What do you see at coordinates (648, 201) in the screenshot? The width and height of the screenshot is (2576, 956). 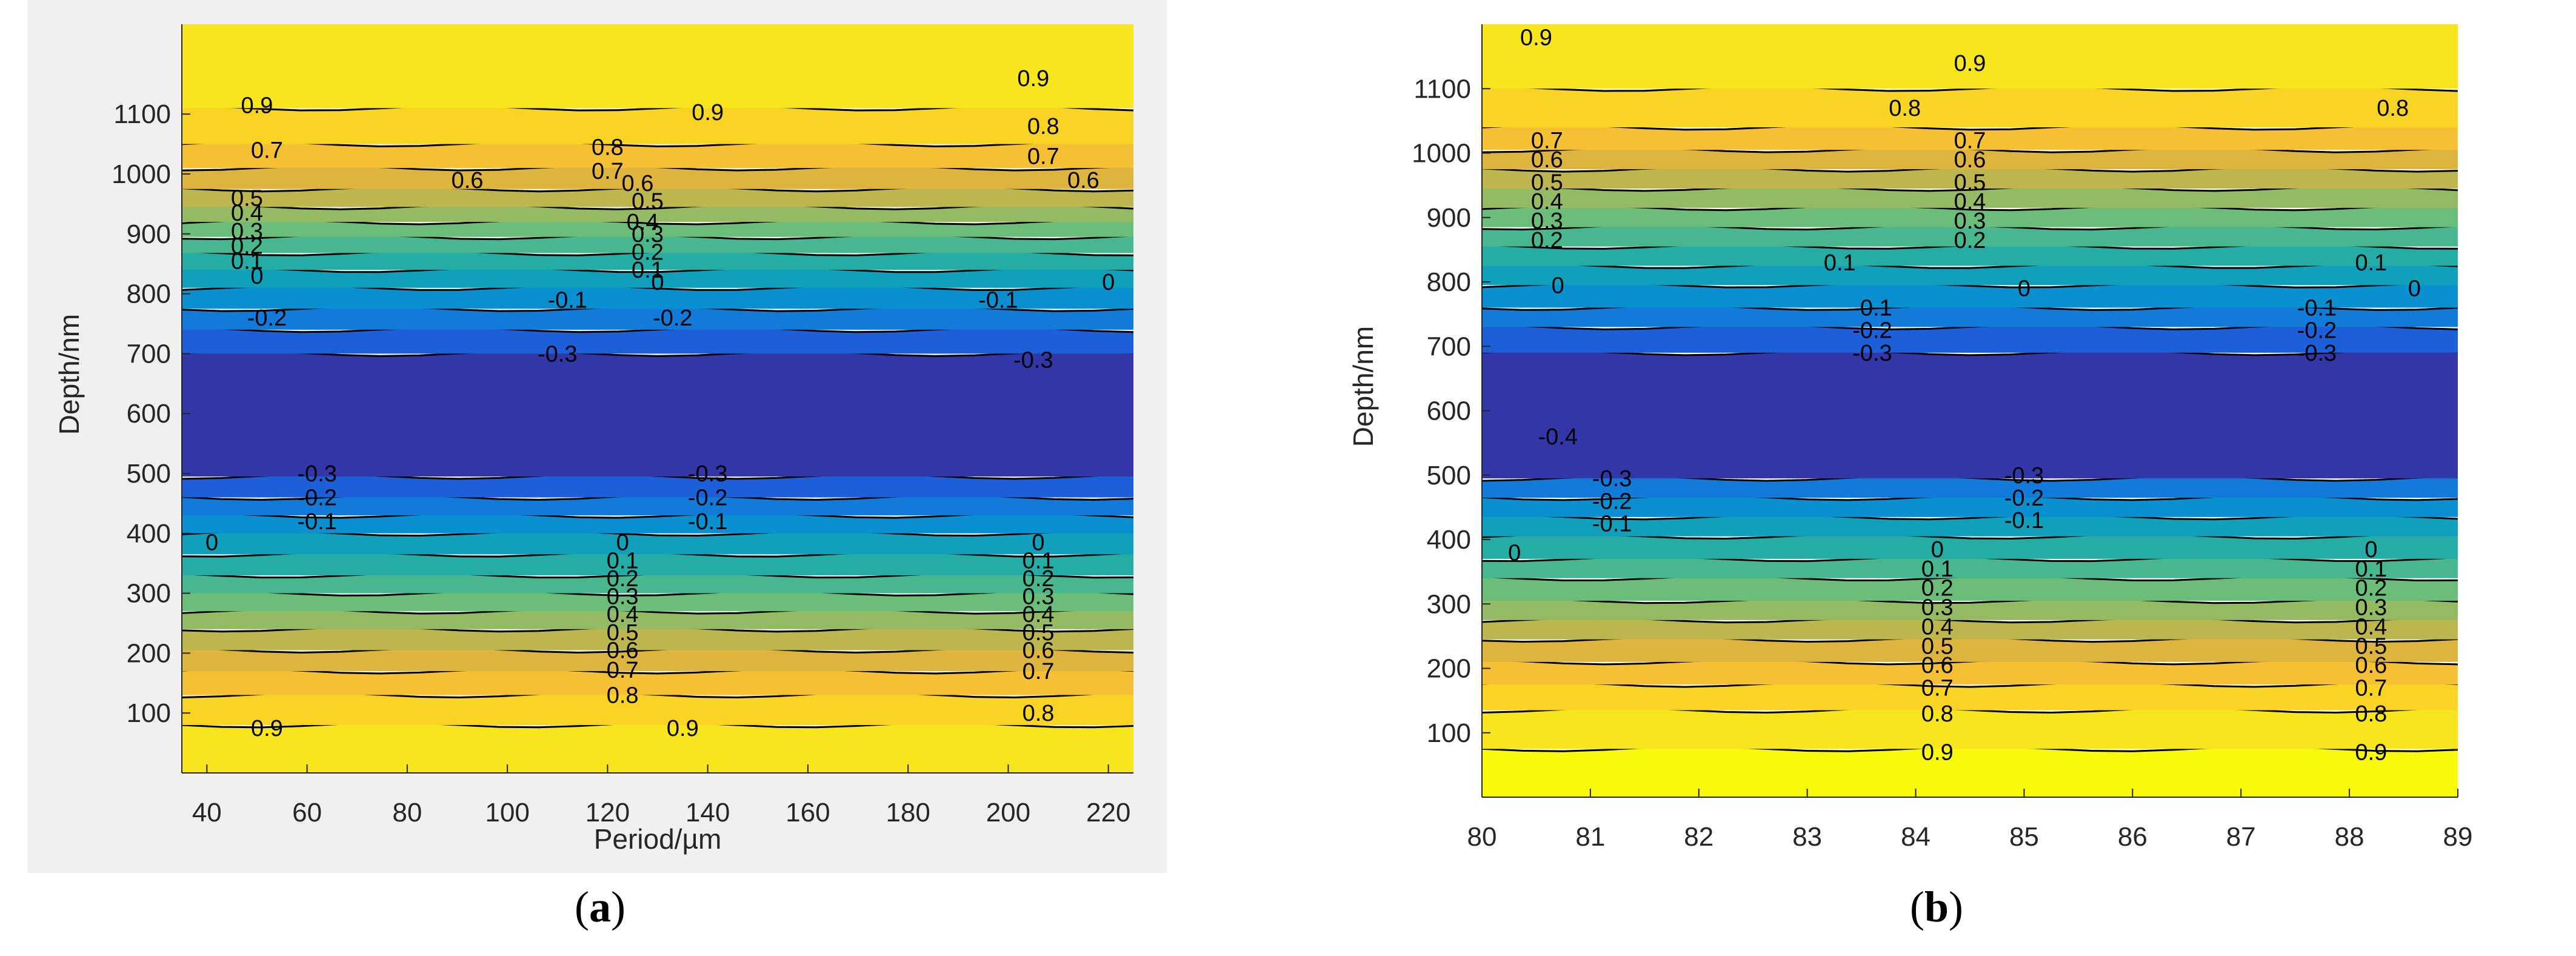 I see `panel-a-contour-label: 0.5` at bounding box center [648, 201].